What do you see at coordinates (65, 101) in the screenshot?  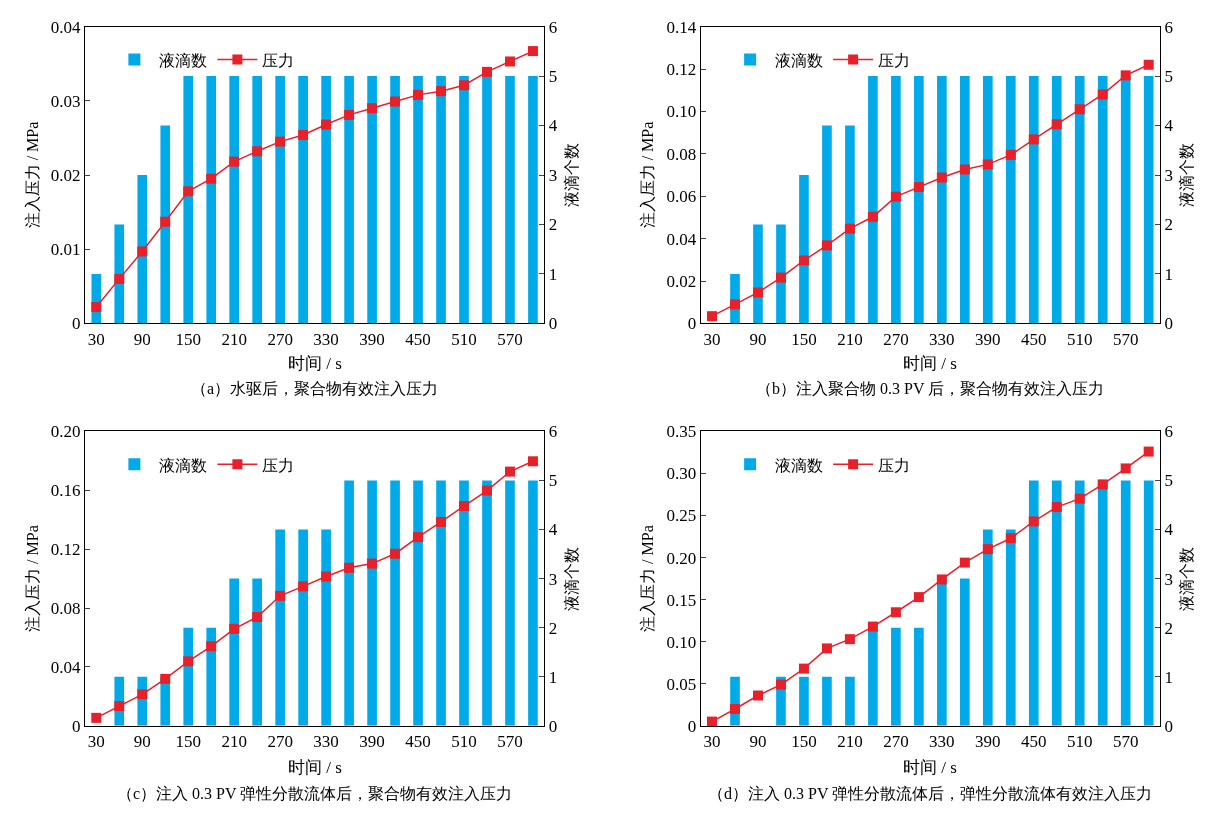 I see `y-tick-label: 0.03` at bounding box center [65, 101].